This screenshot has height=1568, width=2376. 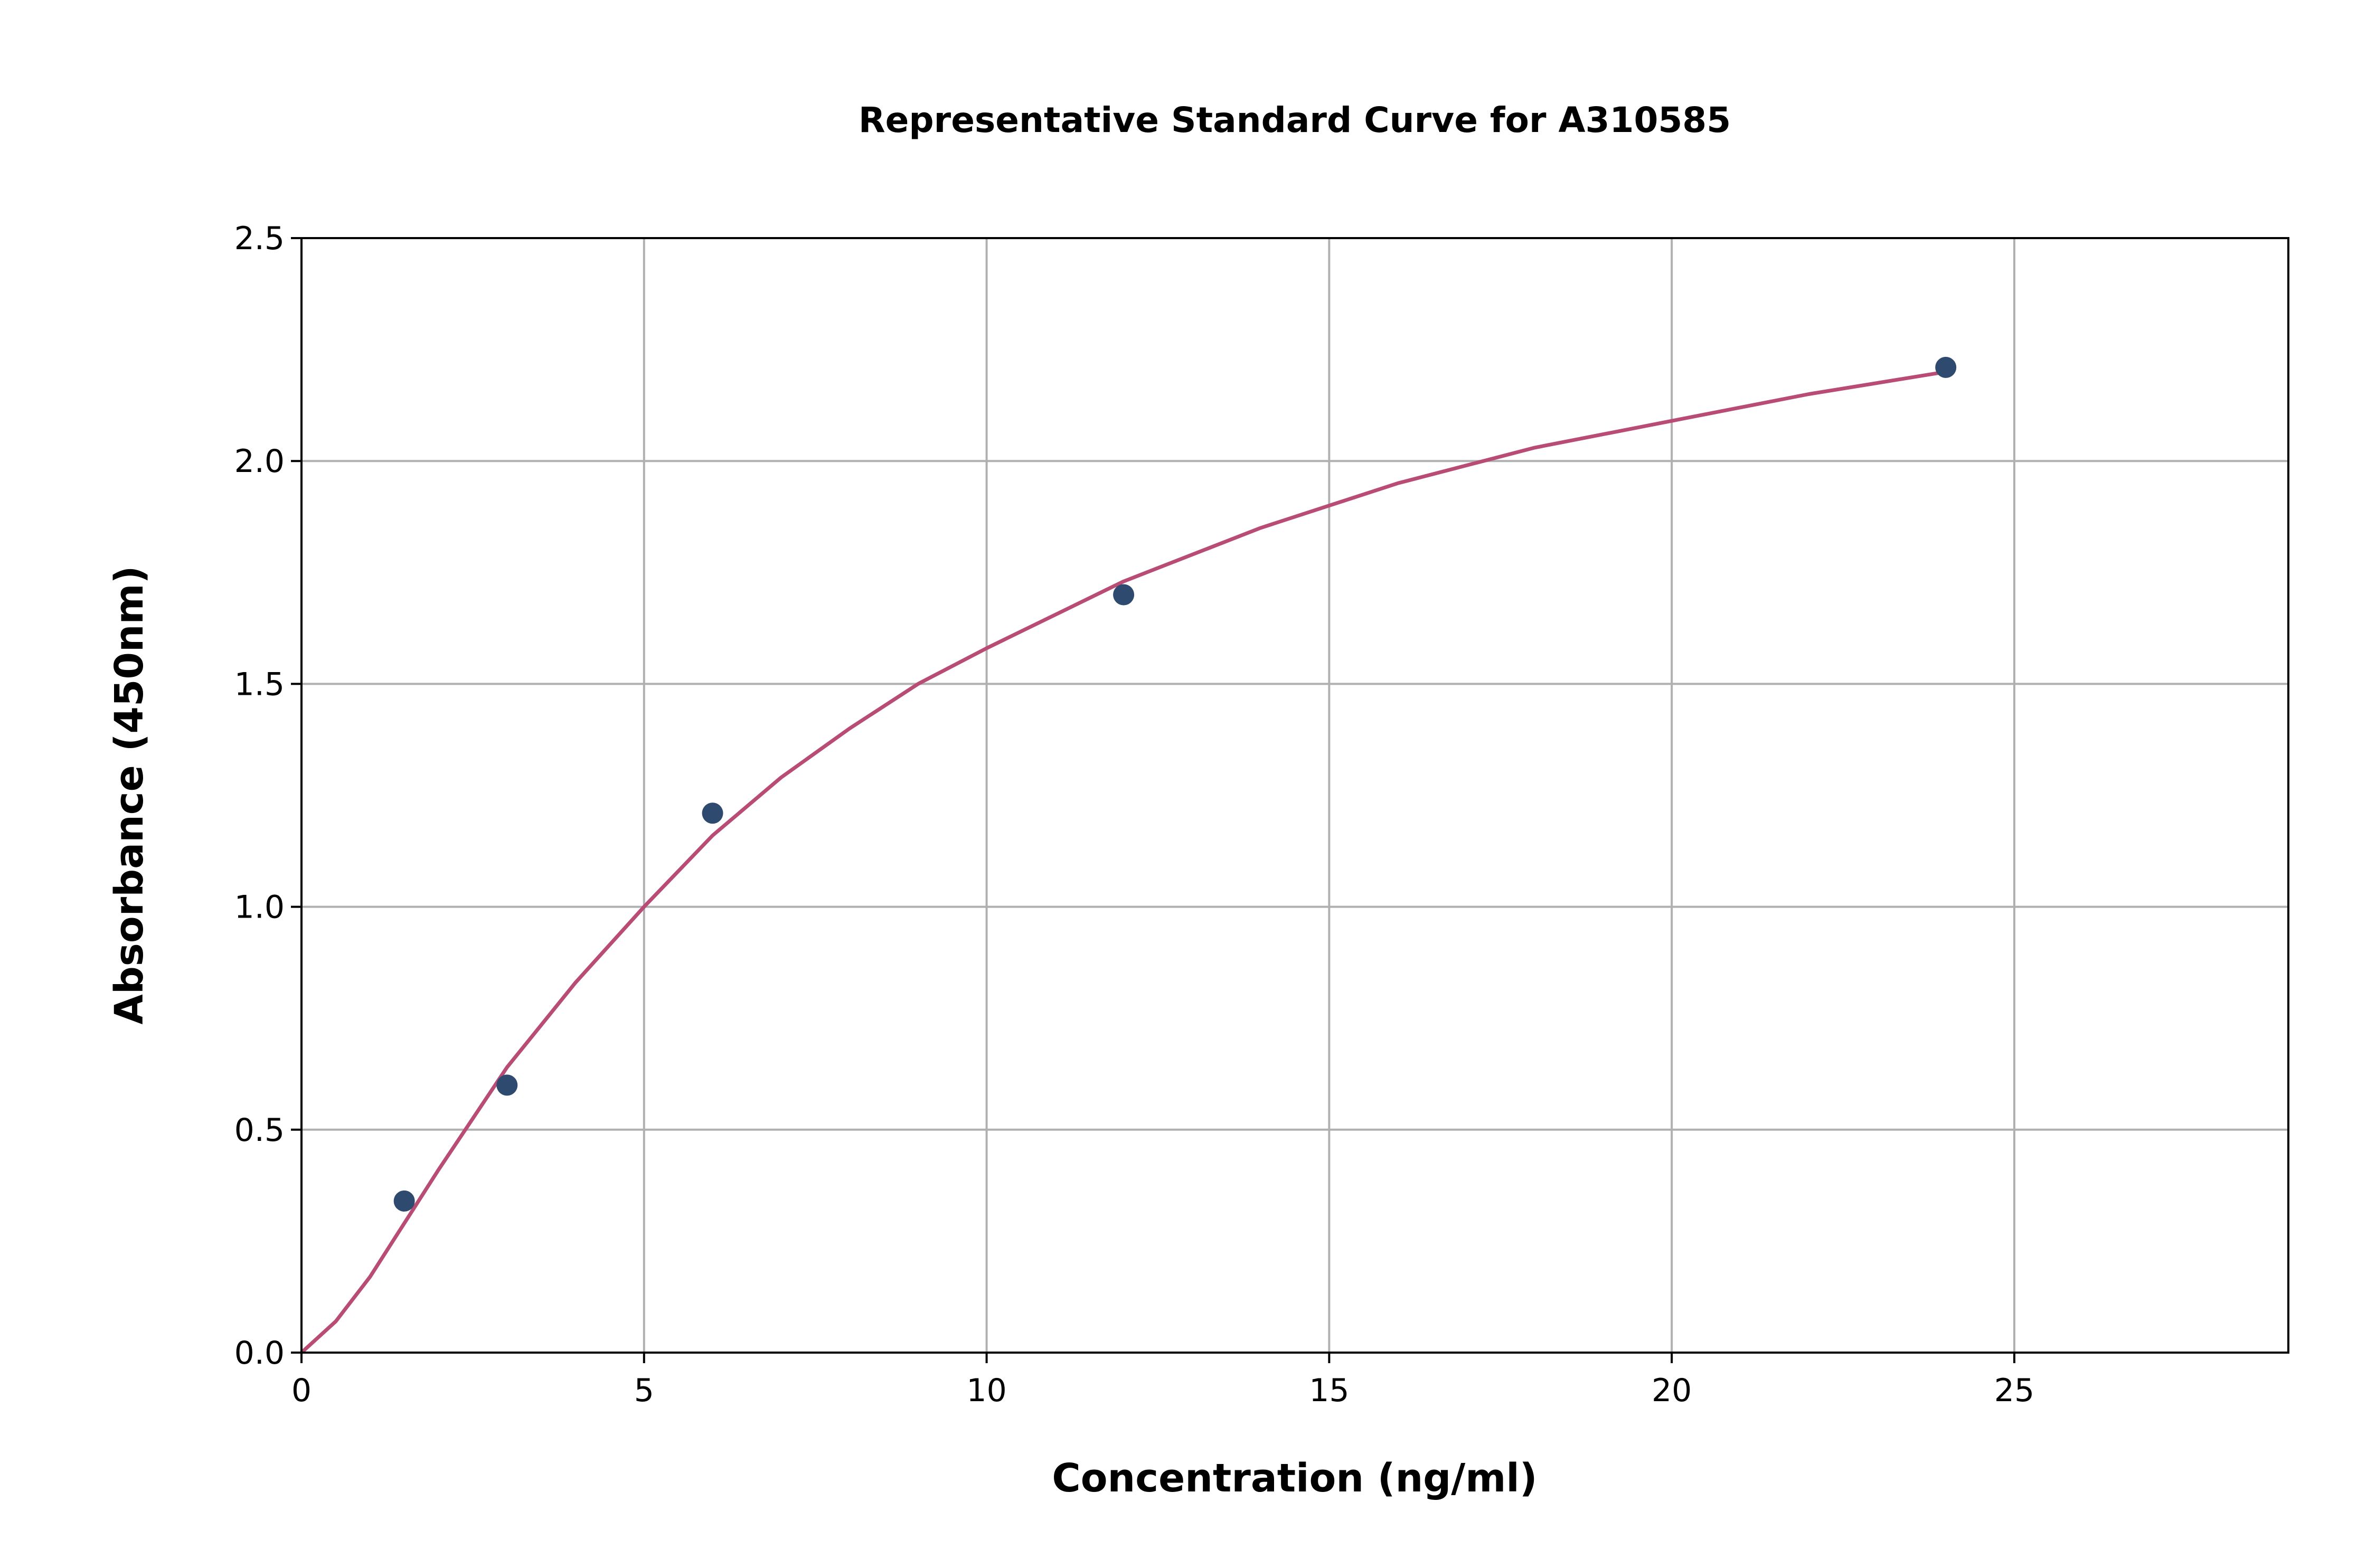 I want to click on x-axis-label: Concentration (ng/ml), so click(x=1294, y=1479).